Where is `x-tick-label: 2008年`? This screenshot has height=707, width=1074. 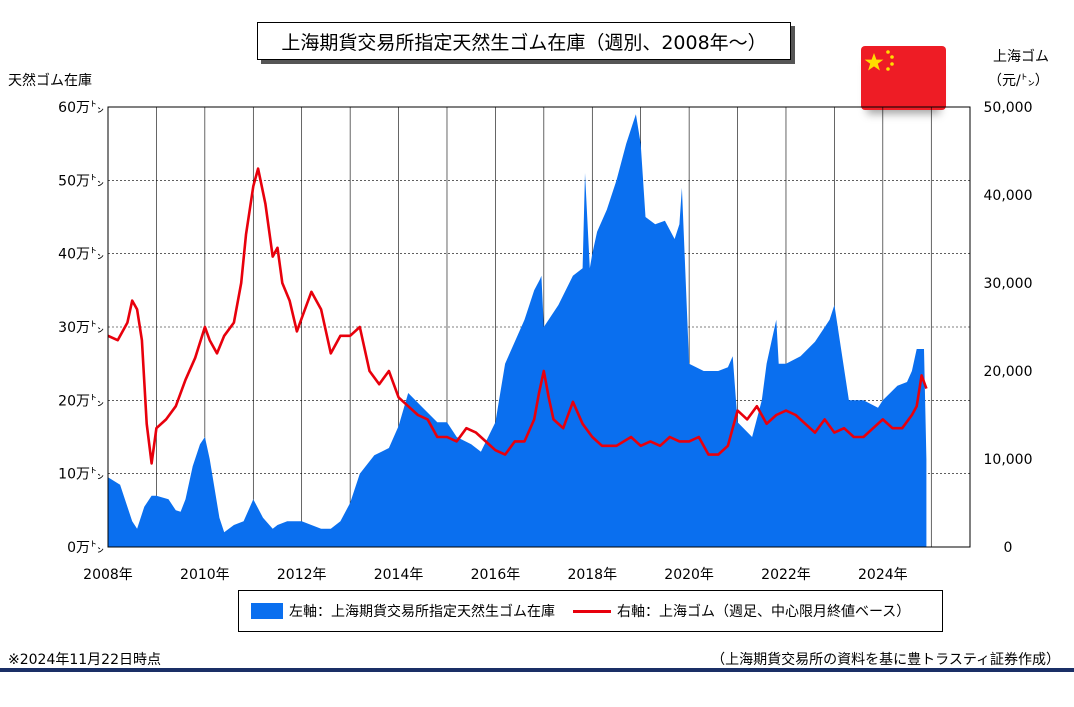
x-tick-label: 2008年 is located at coordinates (108, 575).